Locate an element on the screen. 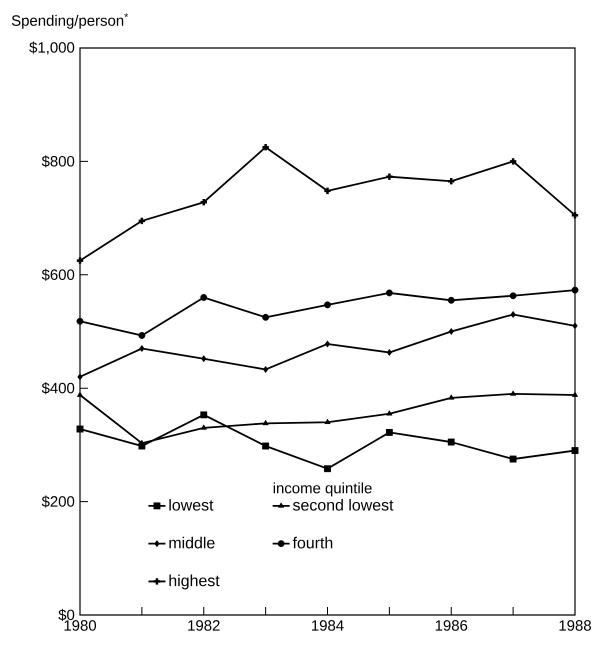 The height and width of the screenshot is (653, 601). x-tick-label: 1980 is located at coordinates (80, 625).